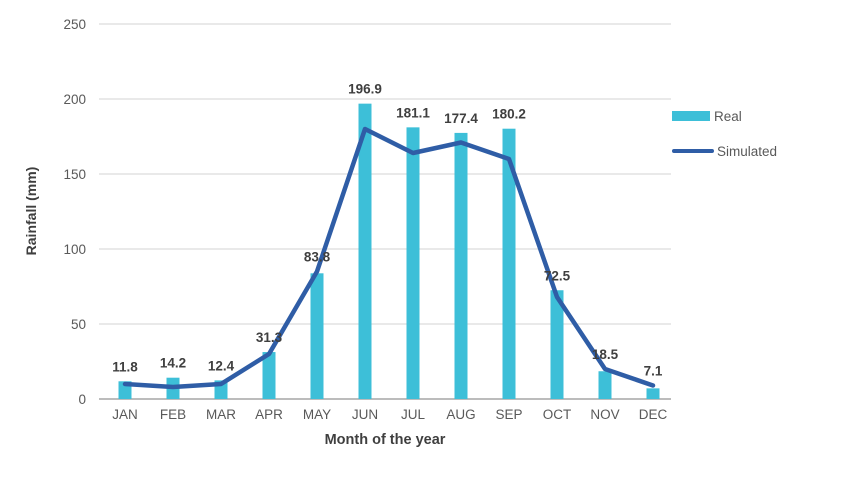 This screenshot has width=850, height=492. What do you see at coordinates (509, 114) in the screenshot?
I see `bar-value-label: 180.2` at bounding box center [509, 114].